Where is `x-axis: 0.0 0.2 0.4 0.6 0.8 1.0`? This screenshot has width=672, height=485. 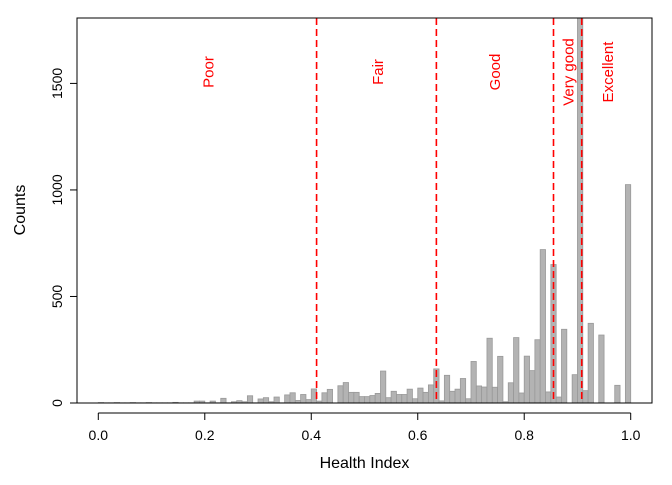 x-axis: 0.0 0.2 0.4 0.6 0.8 1.0 is located at coordinates (365, 428).